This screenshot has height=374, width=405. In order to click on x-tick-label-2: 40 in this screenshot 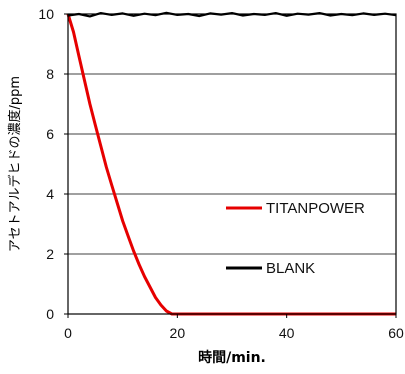, I will do `click(287, 333)`.